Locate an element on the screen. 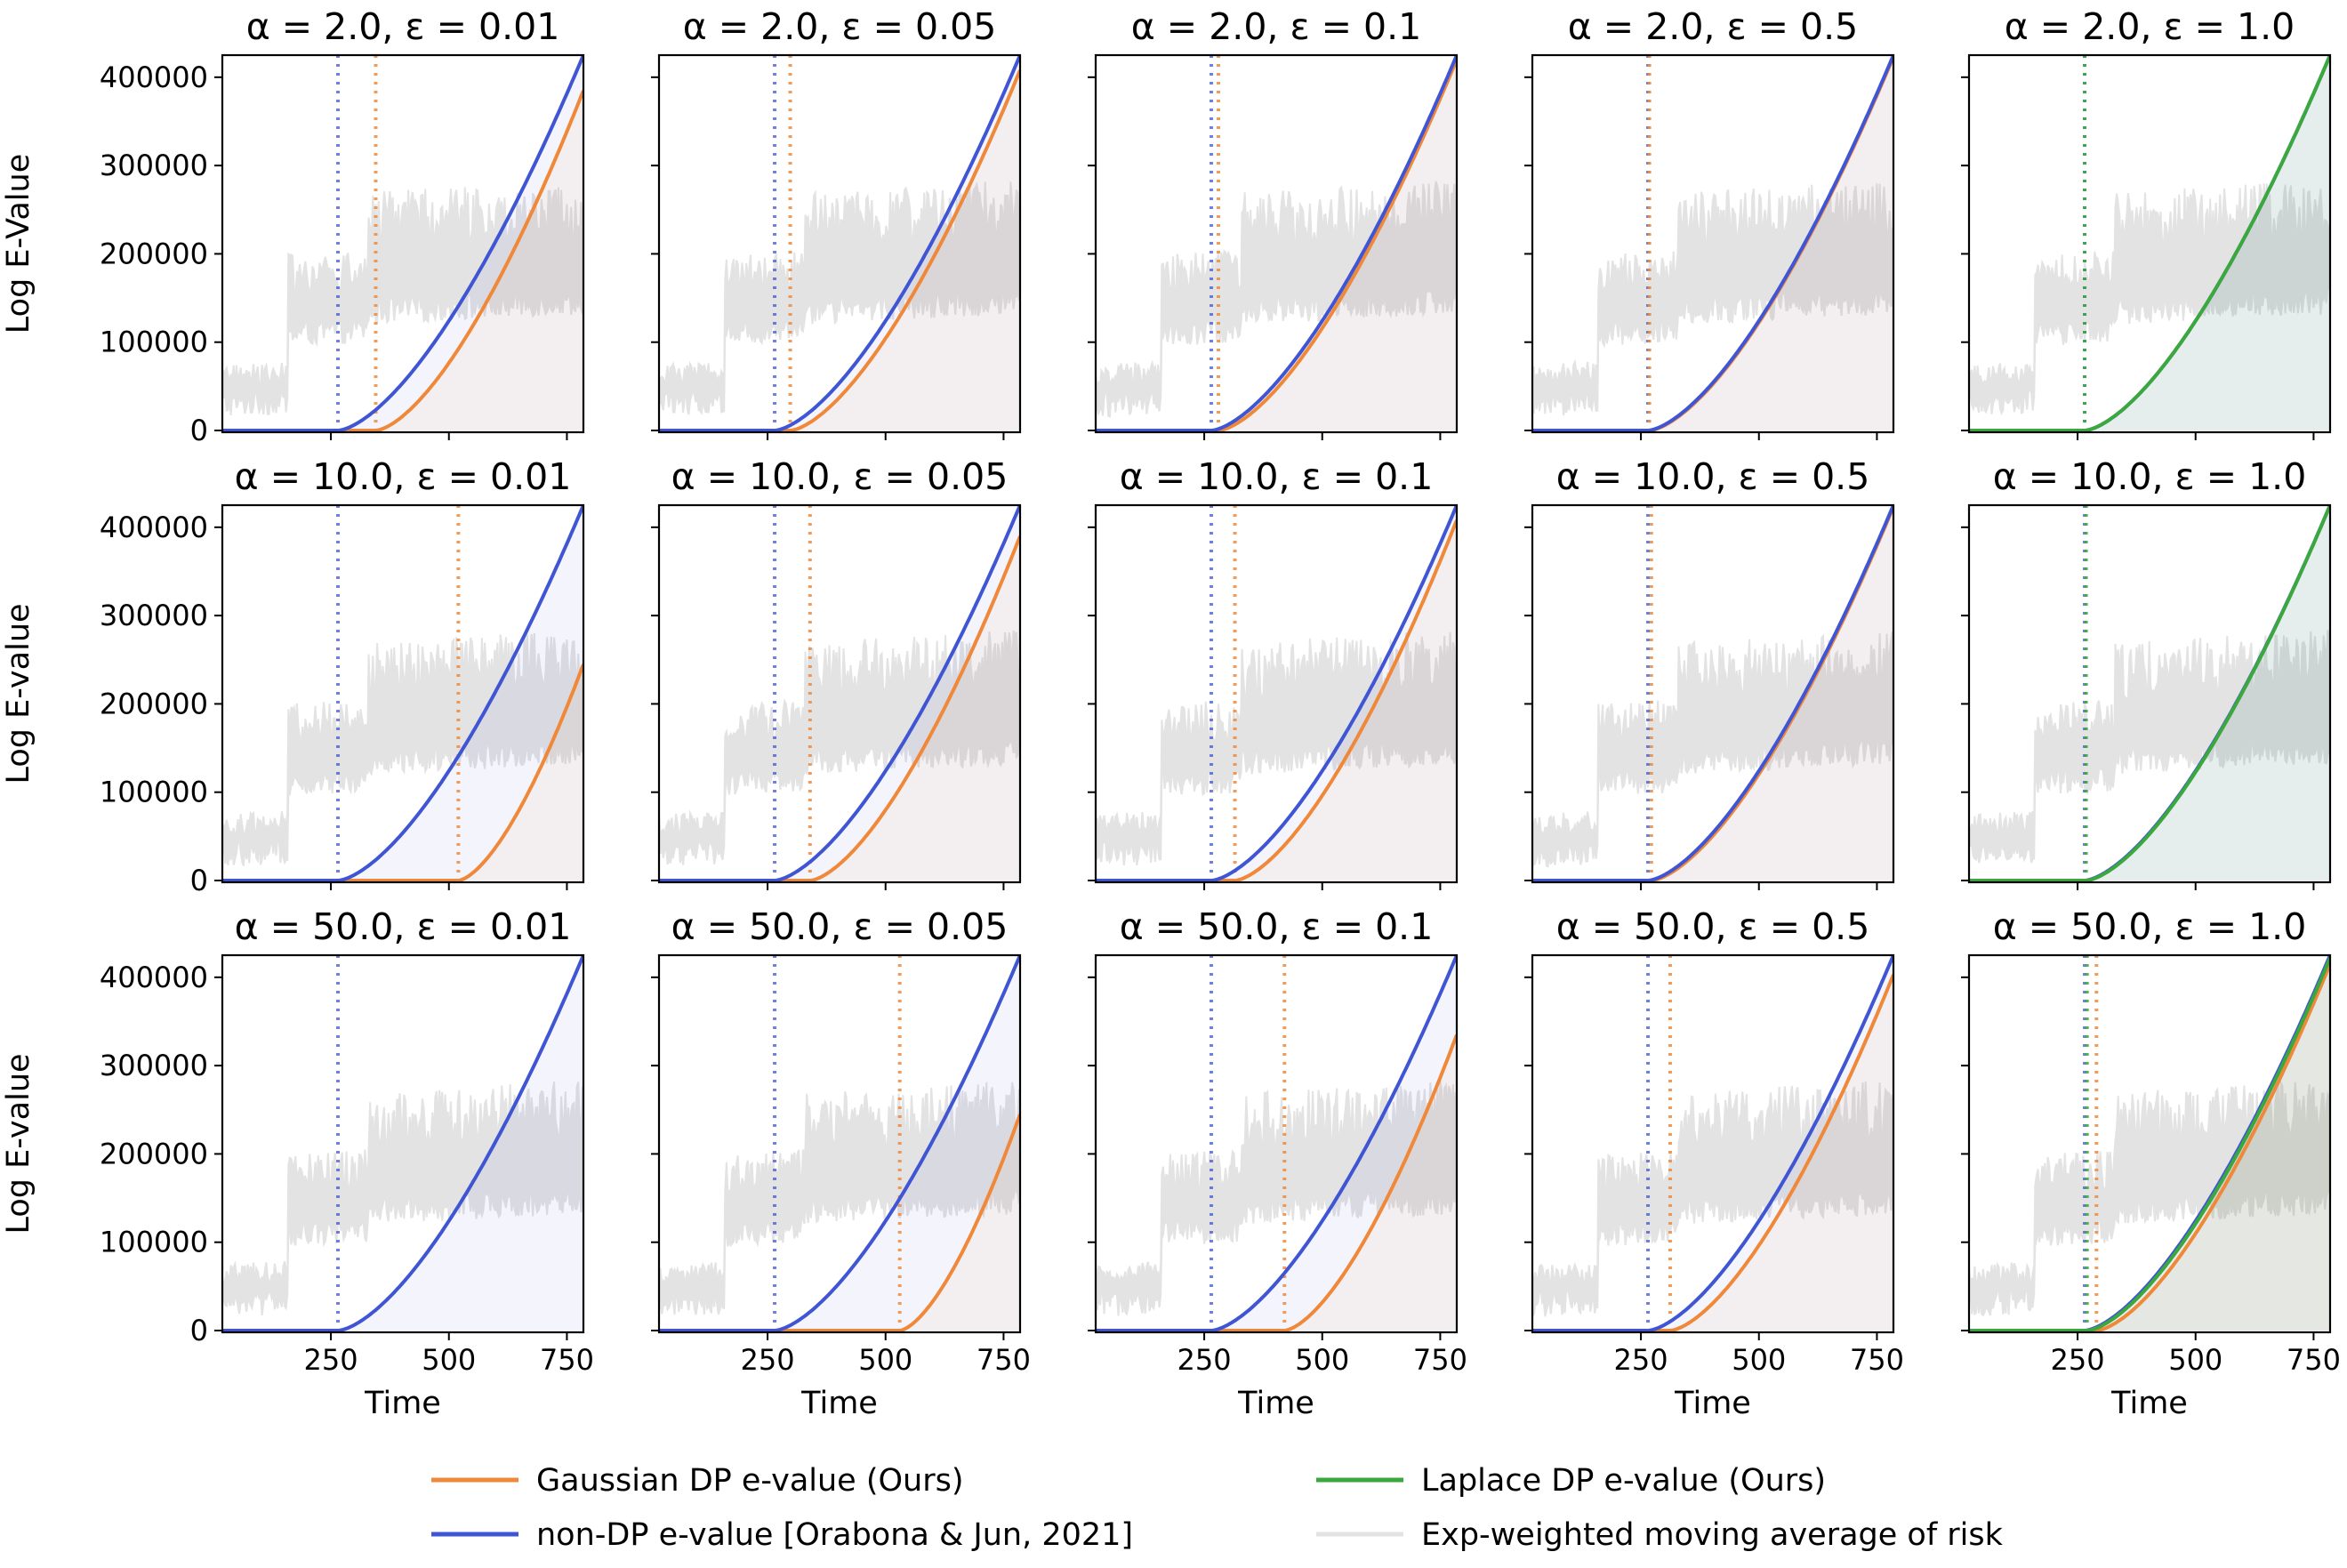  panel: α = 10.0, ε = 1.0 is located at coordinates (2146, 672).